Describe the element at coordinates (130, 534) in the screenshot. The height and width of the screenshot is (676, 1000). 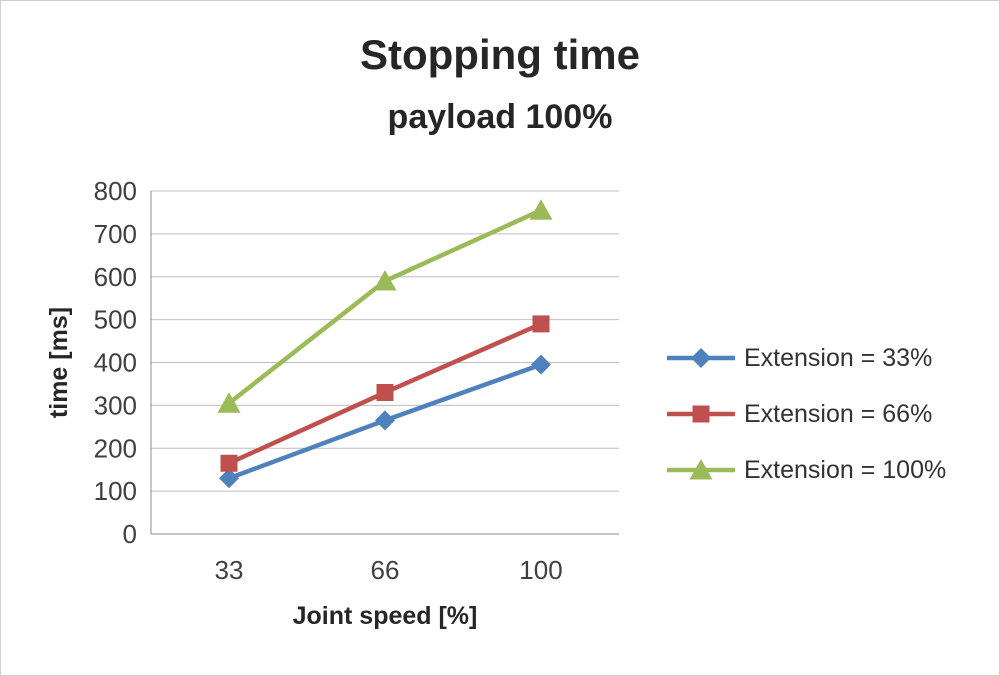
I see `y-tick-label: 0` at that location.